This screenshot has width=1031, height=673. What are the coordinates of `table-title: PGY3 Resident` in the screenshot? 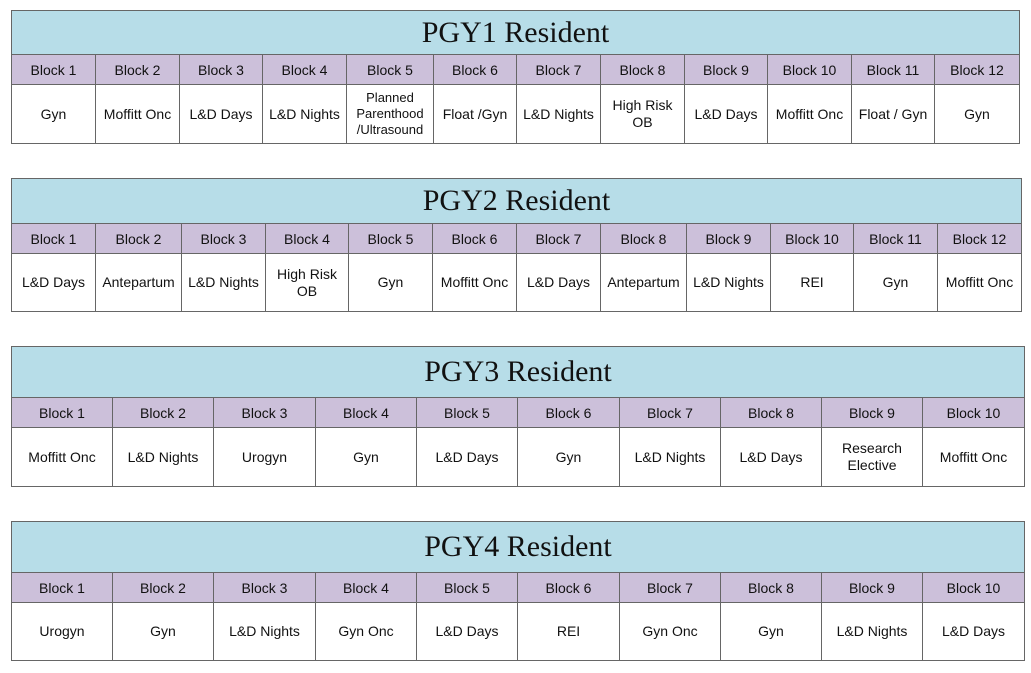 It's located at (518, 372).